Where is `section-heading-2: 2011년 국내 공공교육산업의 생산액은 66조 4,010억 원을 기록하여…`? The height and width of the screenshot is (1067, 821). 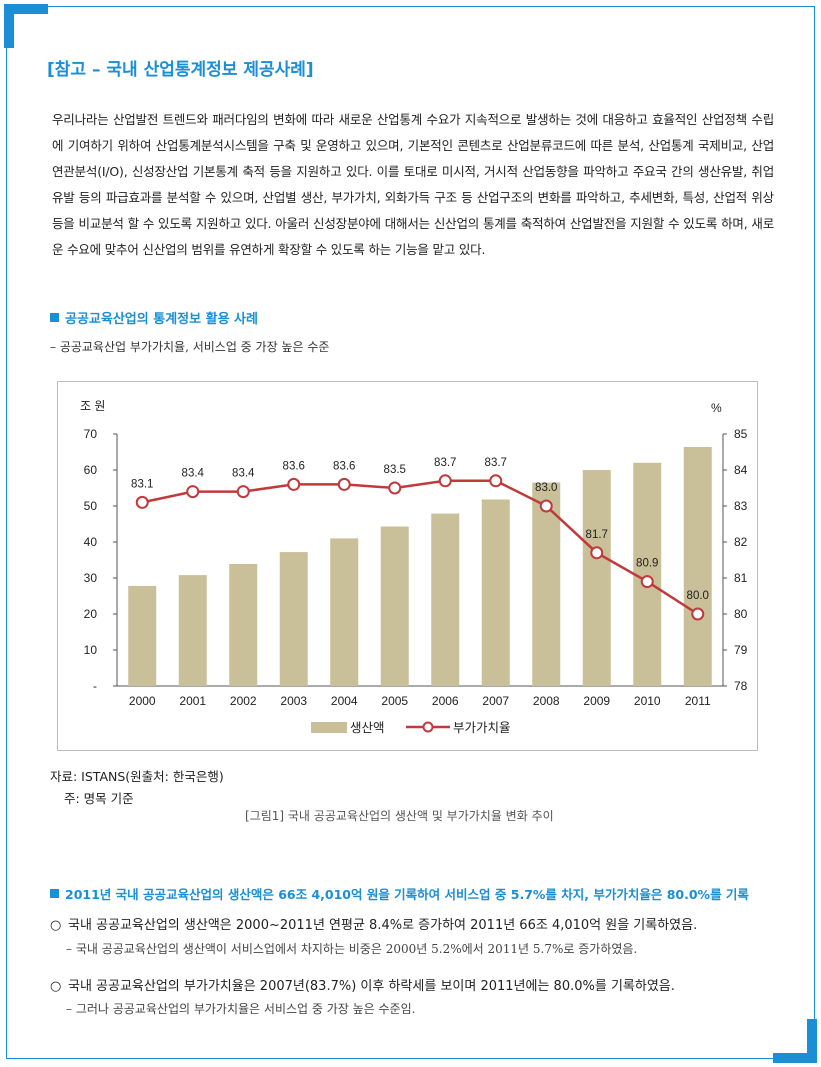
section-heading-2: 2011년 국내 공공교육산업의 생산액은 66조 4,010억 원을 기록하여… is located at coordinates (399, 893).